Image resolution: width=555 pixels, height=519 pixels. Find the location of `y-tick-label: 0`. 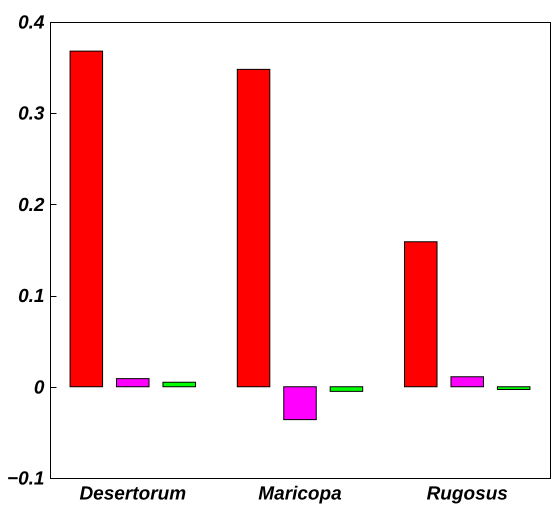

y-tick-label: 0 is located at coordinates (39, 387).